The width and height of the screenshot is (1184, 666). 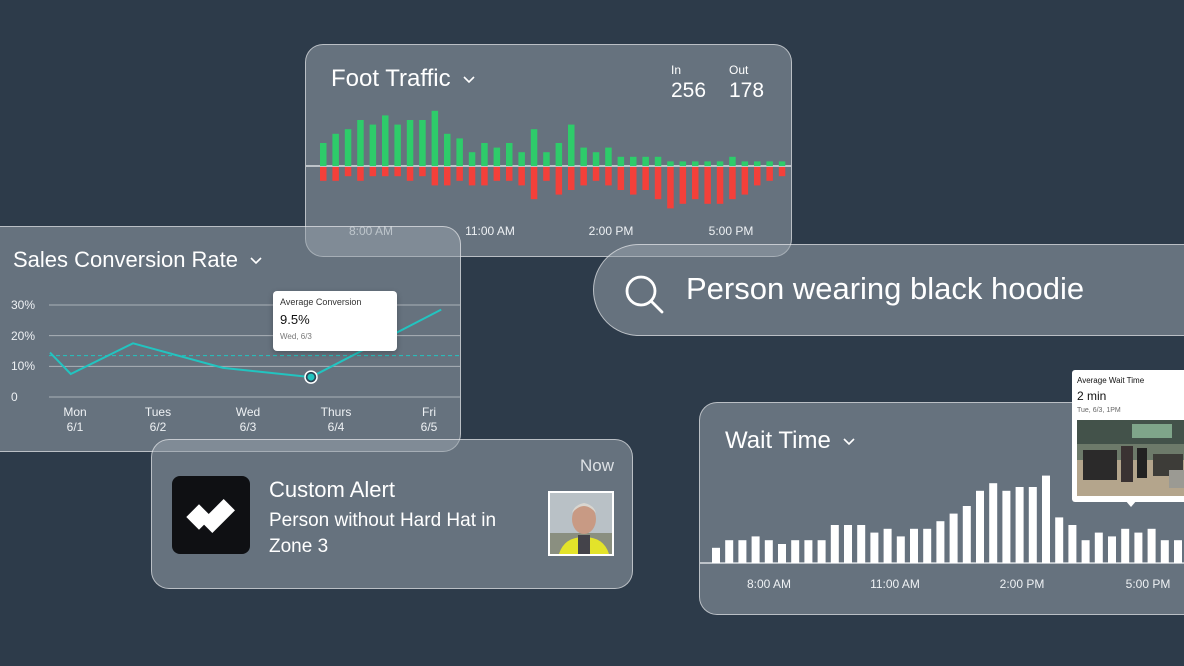 What do you see at coordinates (429, 419) in the screenshot?
I see `x-tick-label: Fri 6/5` at bounding box center [429, 419].